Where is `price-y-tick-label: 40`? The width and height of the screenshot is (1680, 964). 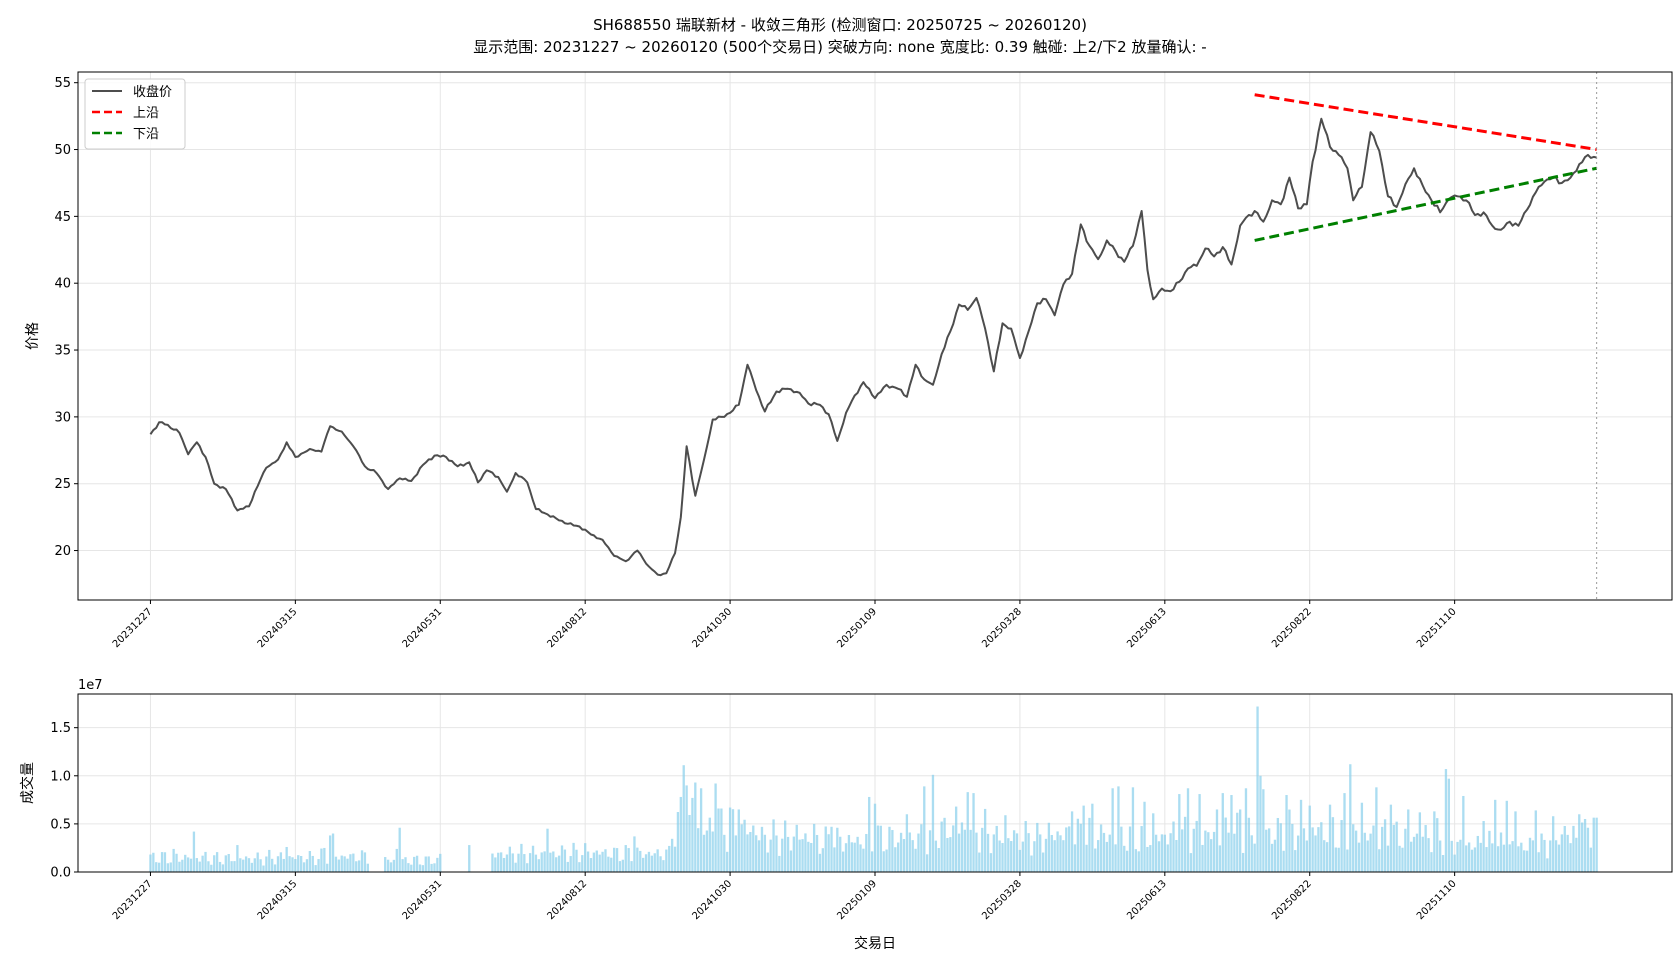
price-y-tick-label: 40 is located at coordinates (62, 284).